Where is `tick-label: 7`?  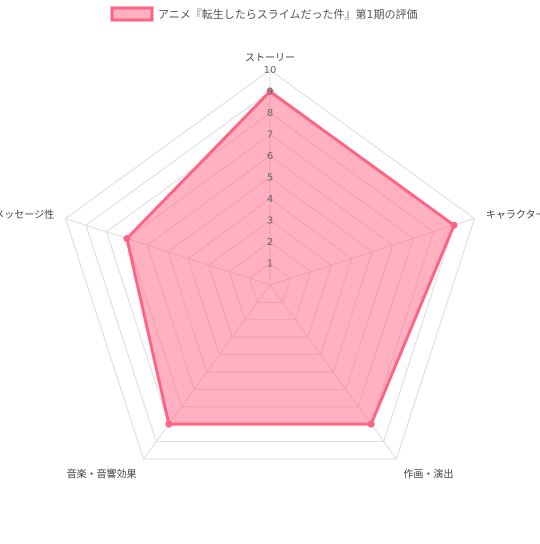 tick-label: 7 is located at coordinates (270, 135).